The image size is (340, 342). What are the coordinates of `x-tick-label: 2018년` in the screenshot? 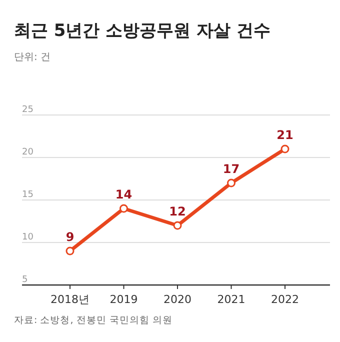 It's located at (70, 299).